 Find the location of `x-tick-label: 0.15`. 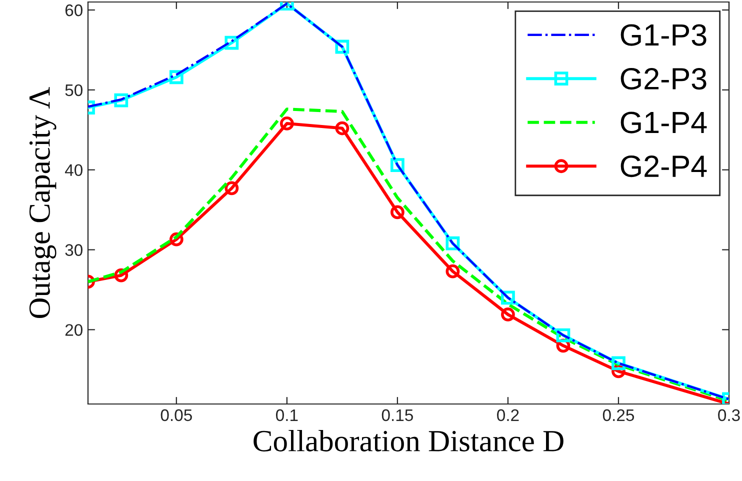

x-tick-label: 0.15 is located at coordinates (397, 415).